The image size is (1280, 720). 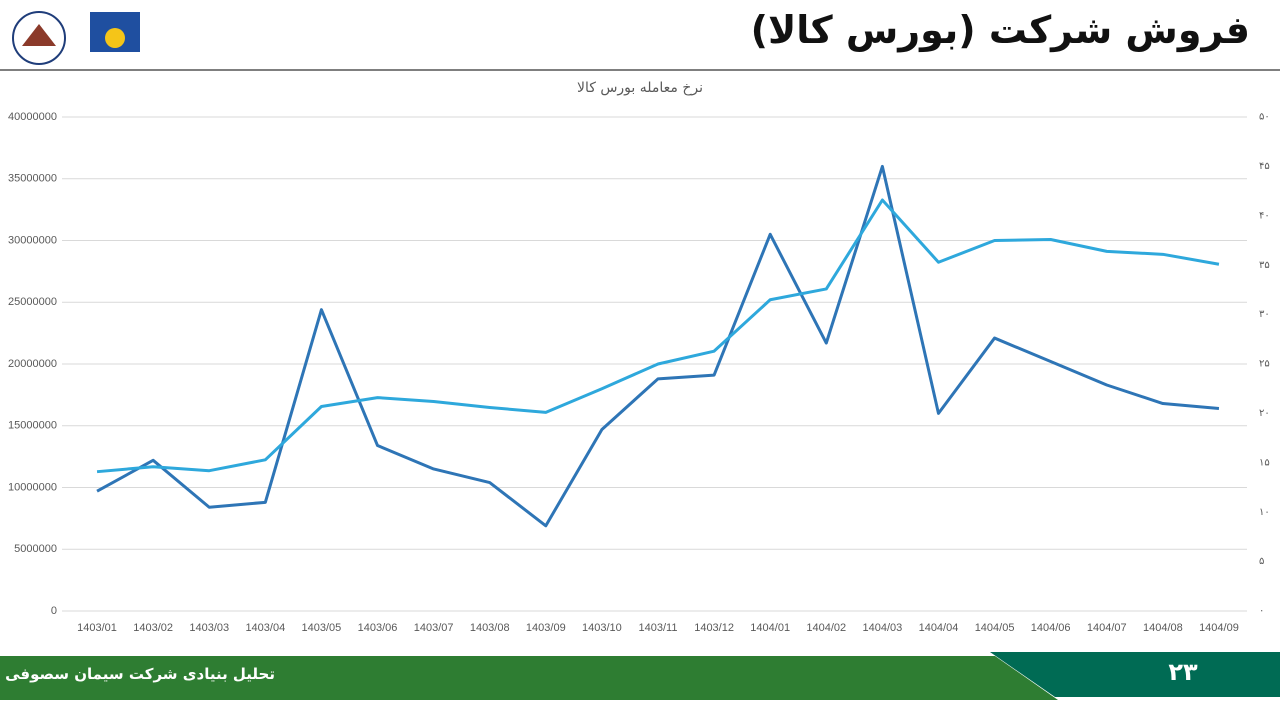 What do you see at coordinates (32, 240) in the screenshot?
I see `y-tick-label: 30000000` at bounding box center [32, 240].